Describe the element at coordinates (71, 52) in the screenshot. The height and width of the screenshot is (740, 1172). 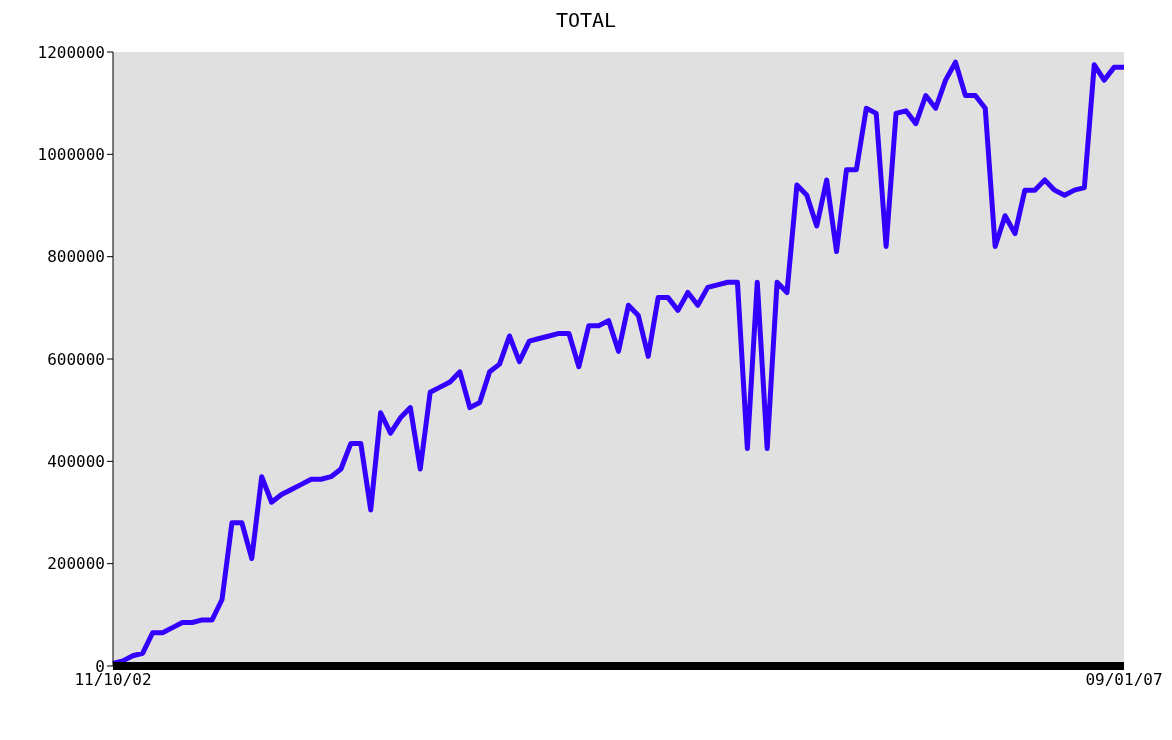
I see `y-tick-label: 1200000` at that location.